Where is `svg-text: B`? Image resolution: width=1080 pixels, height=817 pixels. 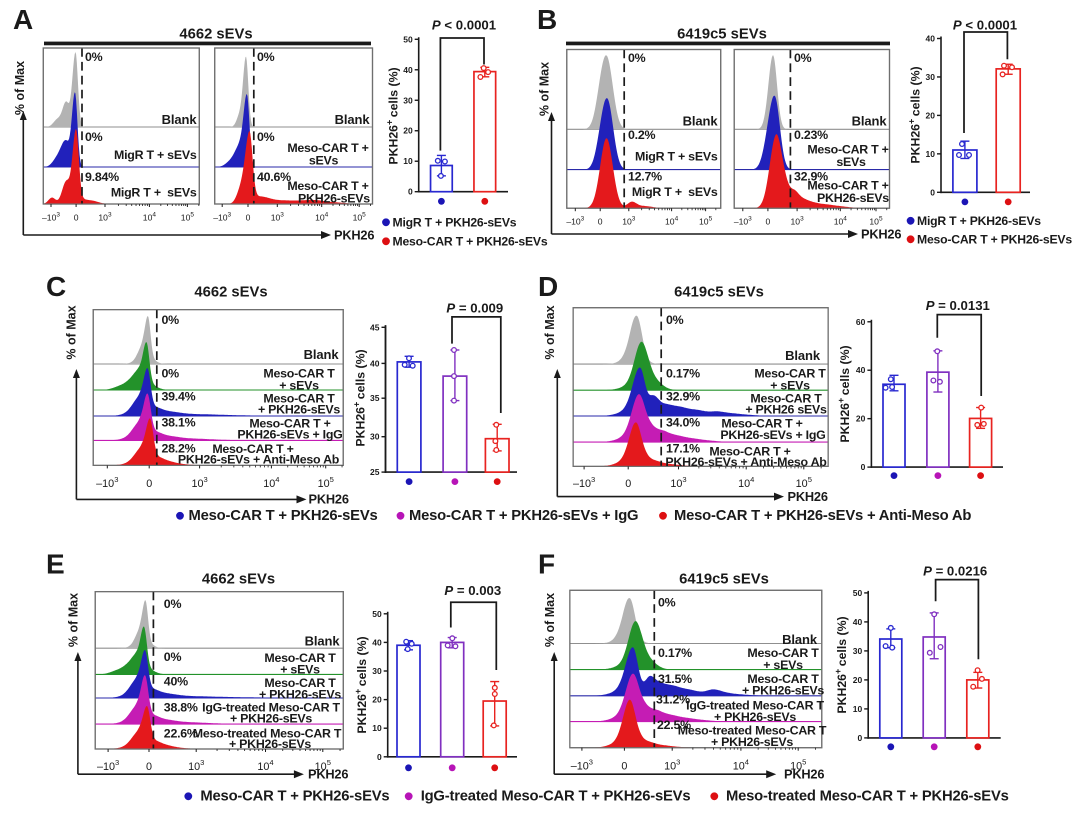
svg-text: B is located at coordinates (547, 19).